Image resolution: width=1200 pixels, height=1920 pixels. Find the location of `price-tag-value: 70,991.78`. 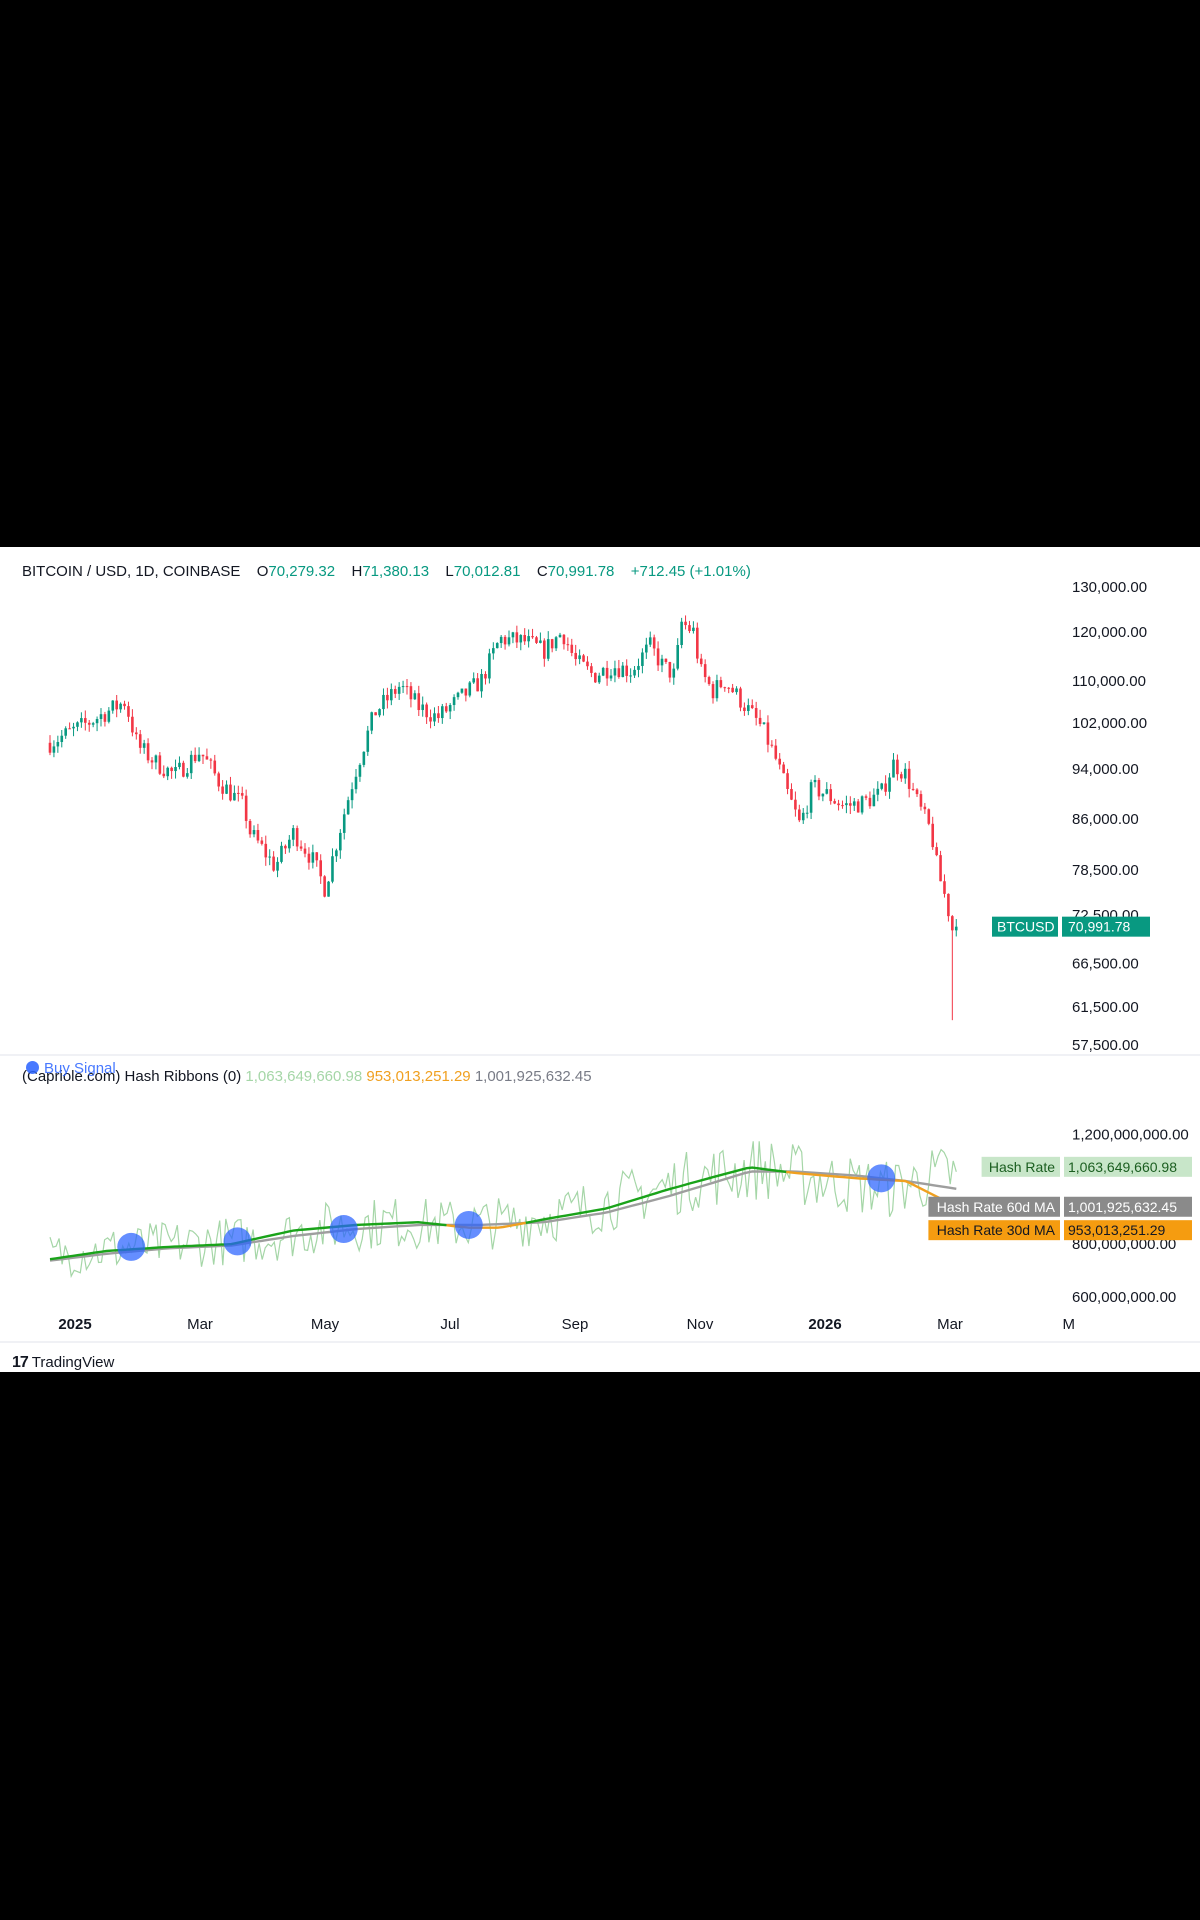

price-tag-value: 70,991.78 is located at coordinates (1099, 927).